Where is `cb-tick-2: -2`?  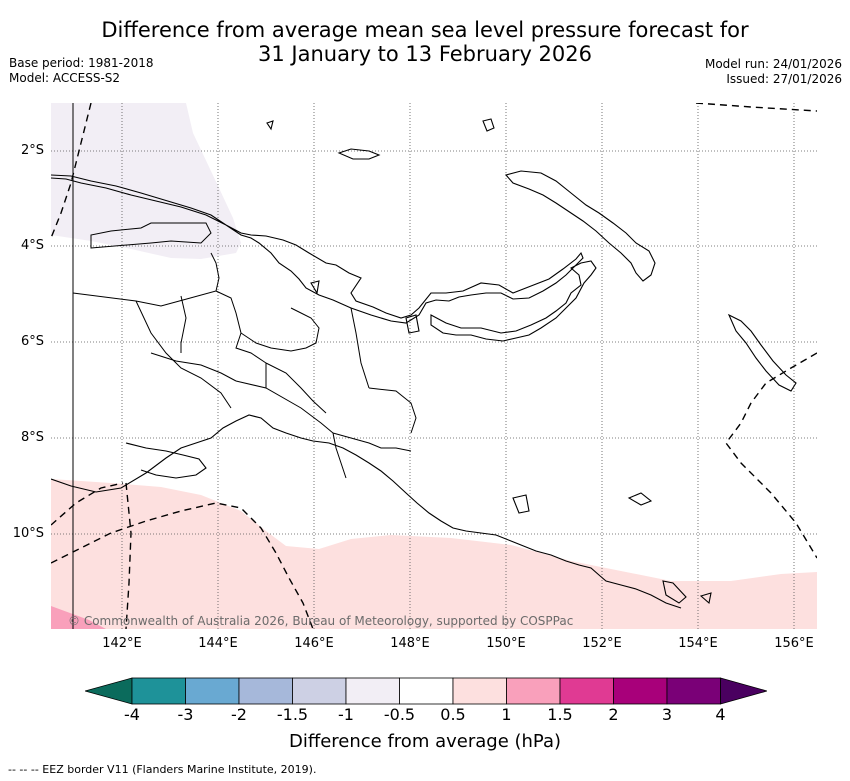 cb-tick-2: -2 is located at coordinates (239, 714).